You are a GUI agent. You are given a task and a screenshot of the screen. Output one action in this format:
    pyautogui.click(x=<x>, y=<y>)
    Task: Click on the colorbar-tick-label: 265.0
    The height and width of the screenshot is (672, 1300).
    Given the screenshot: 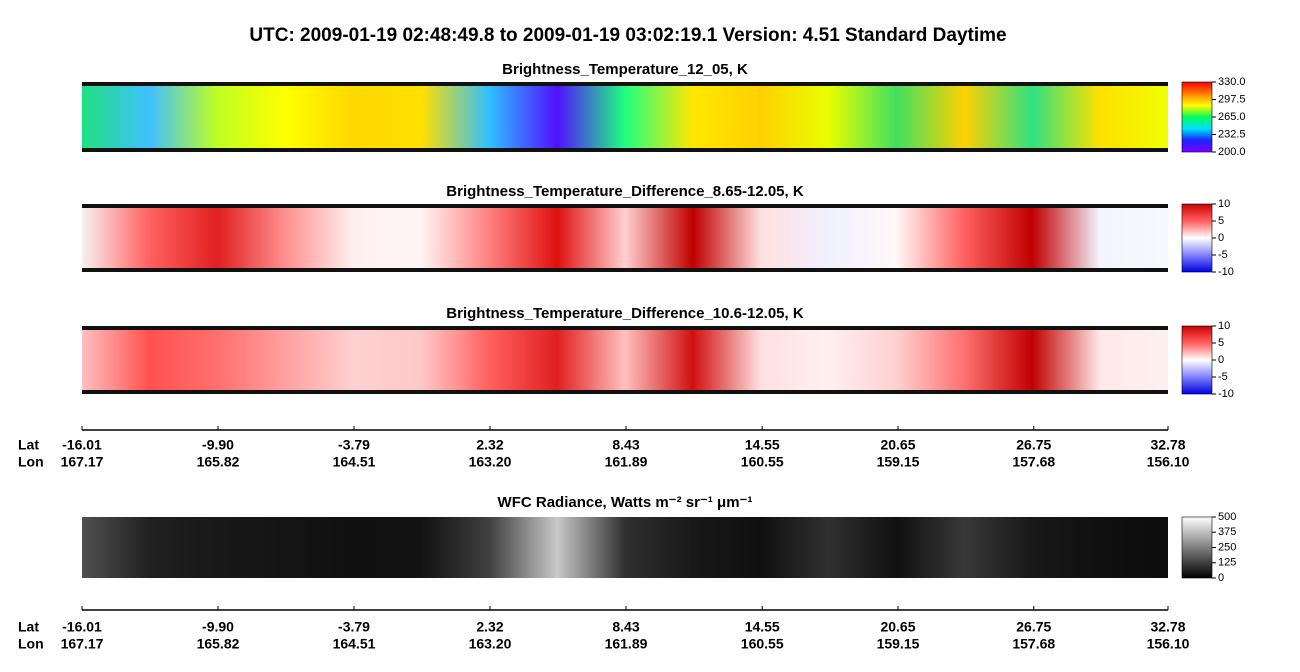 What is the action you would take?
    pyautogui.click(x=1232, y=117)
    